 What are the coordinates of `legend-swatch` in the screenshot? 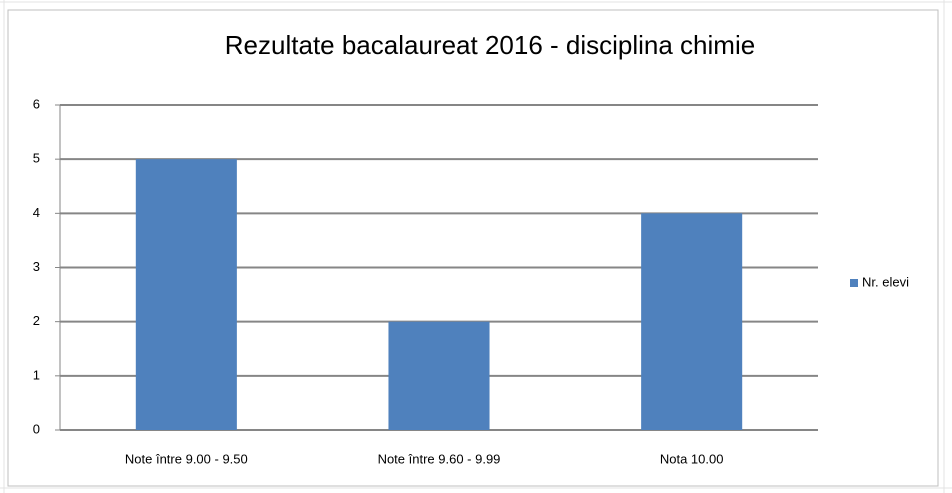 It's located at (854, 283).